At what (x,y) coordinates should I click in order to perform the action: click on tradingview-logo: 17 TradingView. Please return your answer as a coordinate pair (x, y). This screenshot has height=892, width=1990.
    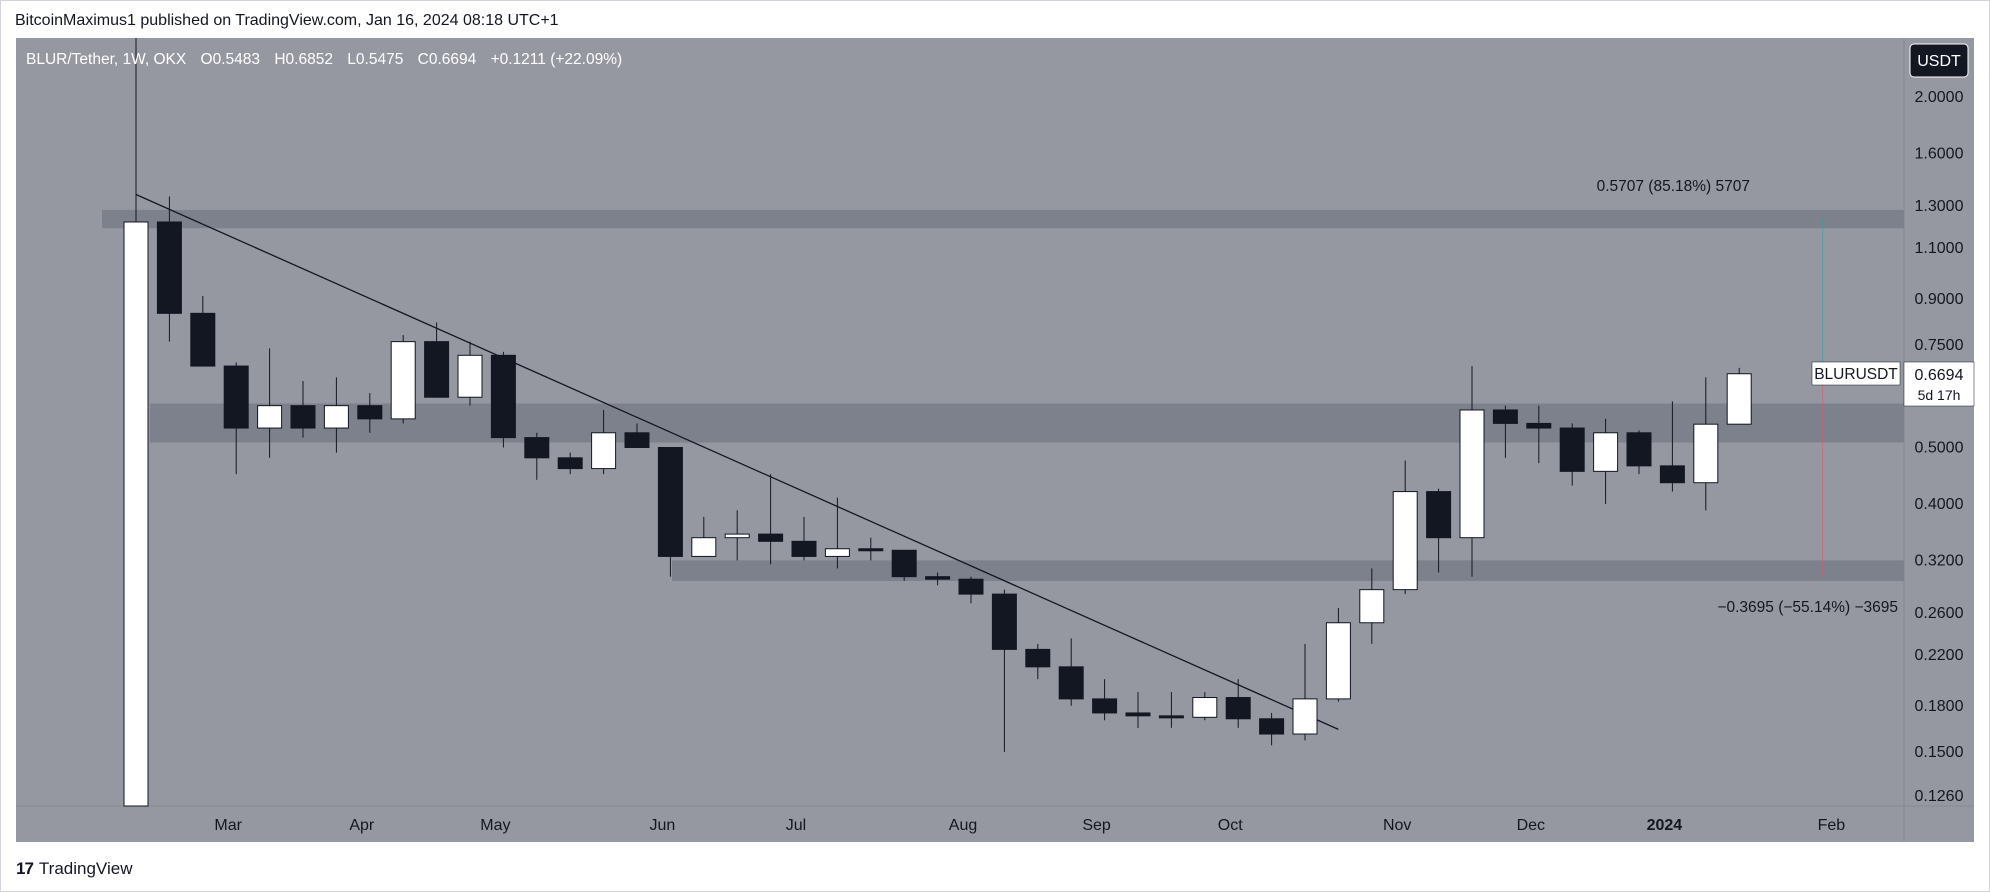
    Looking at the image, I should click on (74, 869).